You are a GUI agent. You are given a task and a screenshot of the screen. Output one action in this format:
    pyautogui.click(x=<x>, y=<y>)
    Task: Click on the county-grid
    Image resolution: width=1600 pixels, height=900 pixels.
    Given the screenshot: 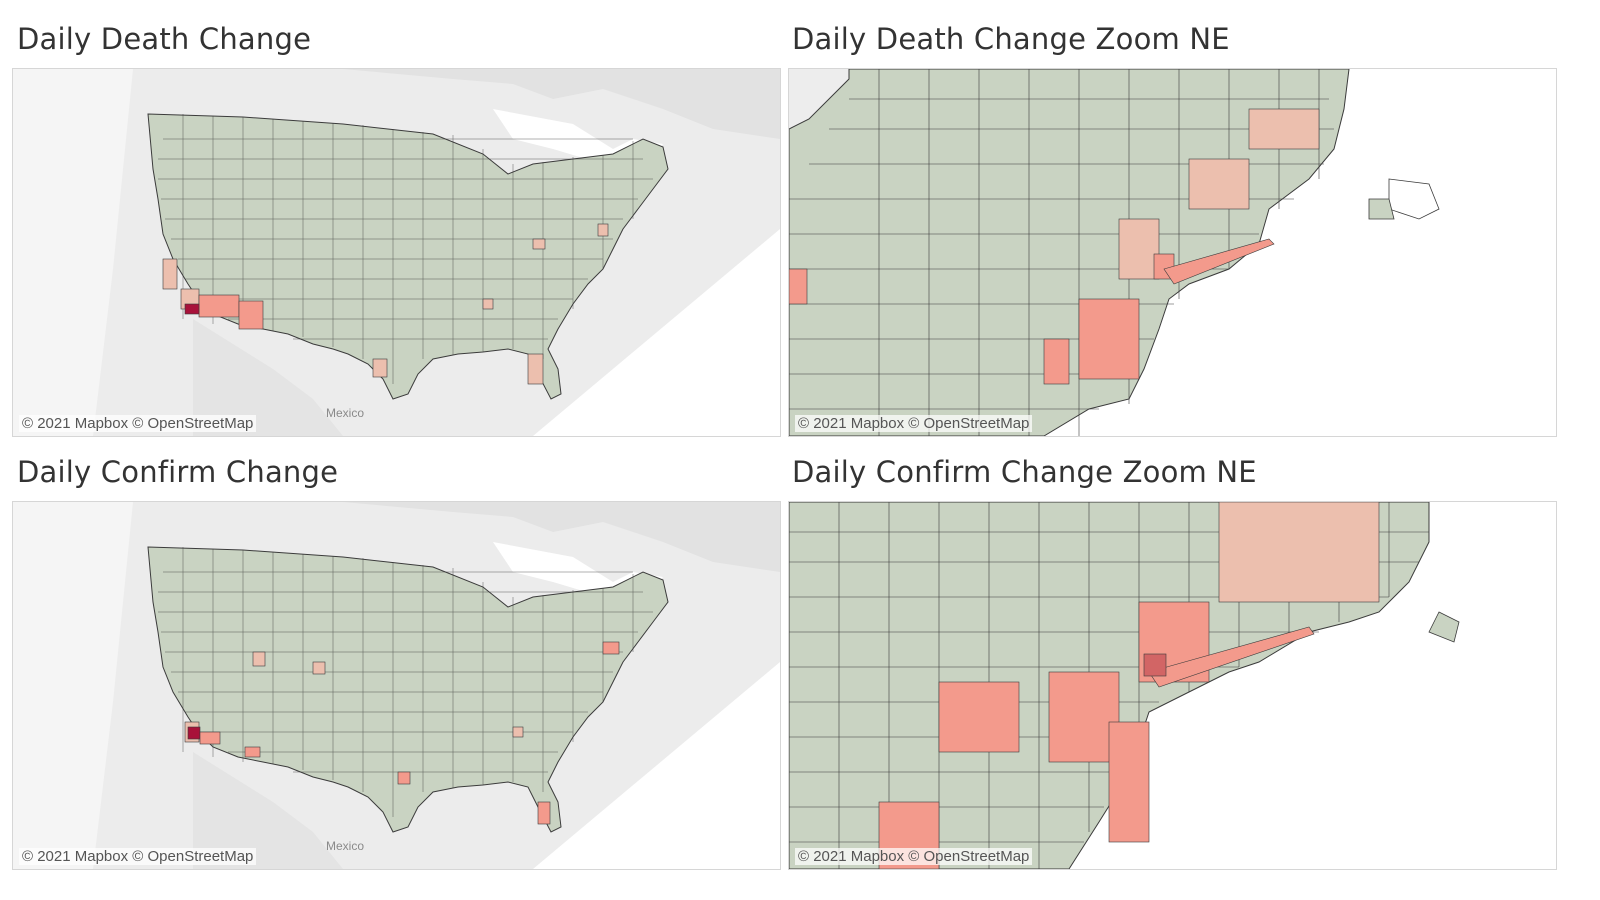 What is the action you would take?
    pyautogui.click(x=405, y=249)
    